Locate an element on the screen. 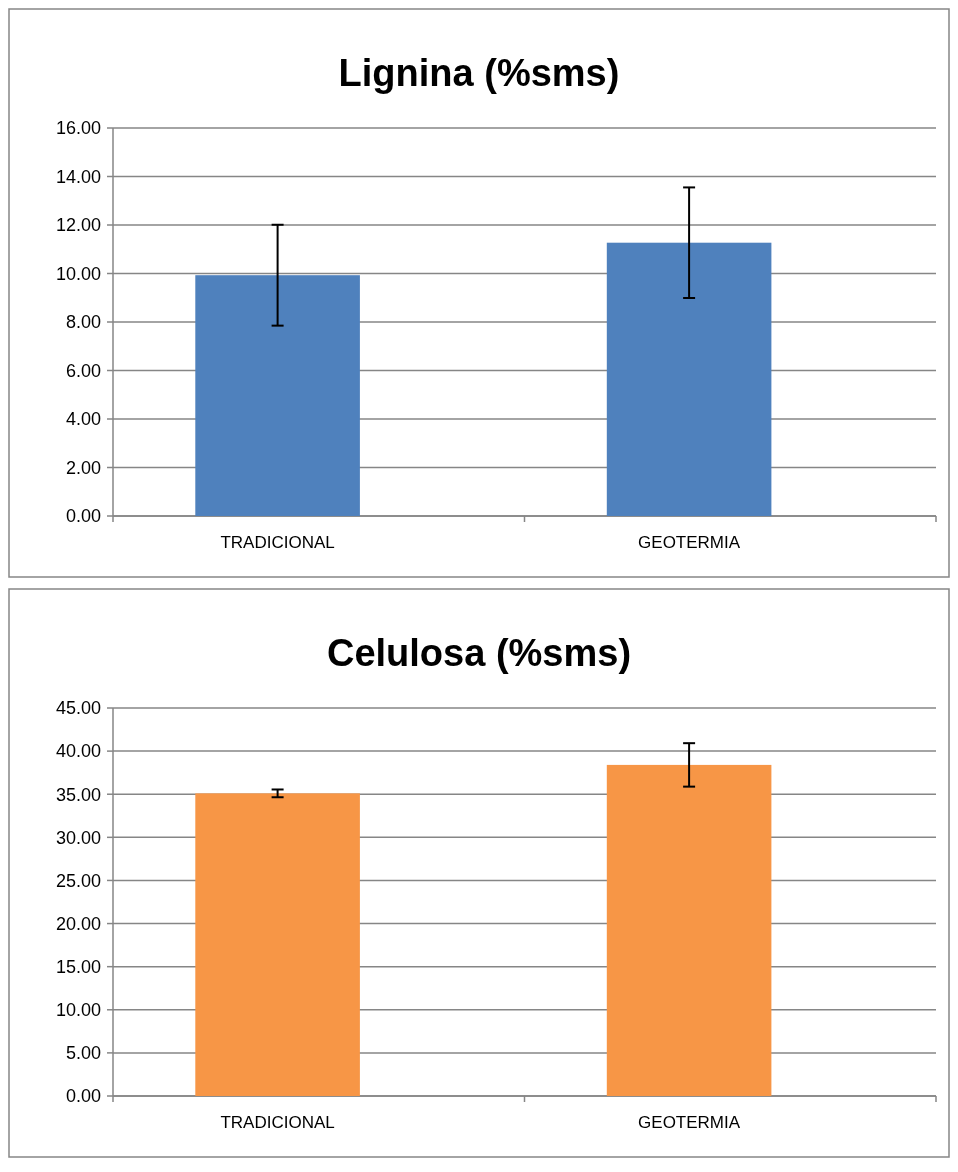  y-tick-label: 6.00 is located at coordinates (83, 370).